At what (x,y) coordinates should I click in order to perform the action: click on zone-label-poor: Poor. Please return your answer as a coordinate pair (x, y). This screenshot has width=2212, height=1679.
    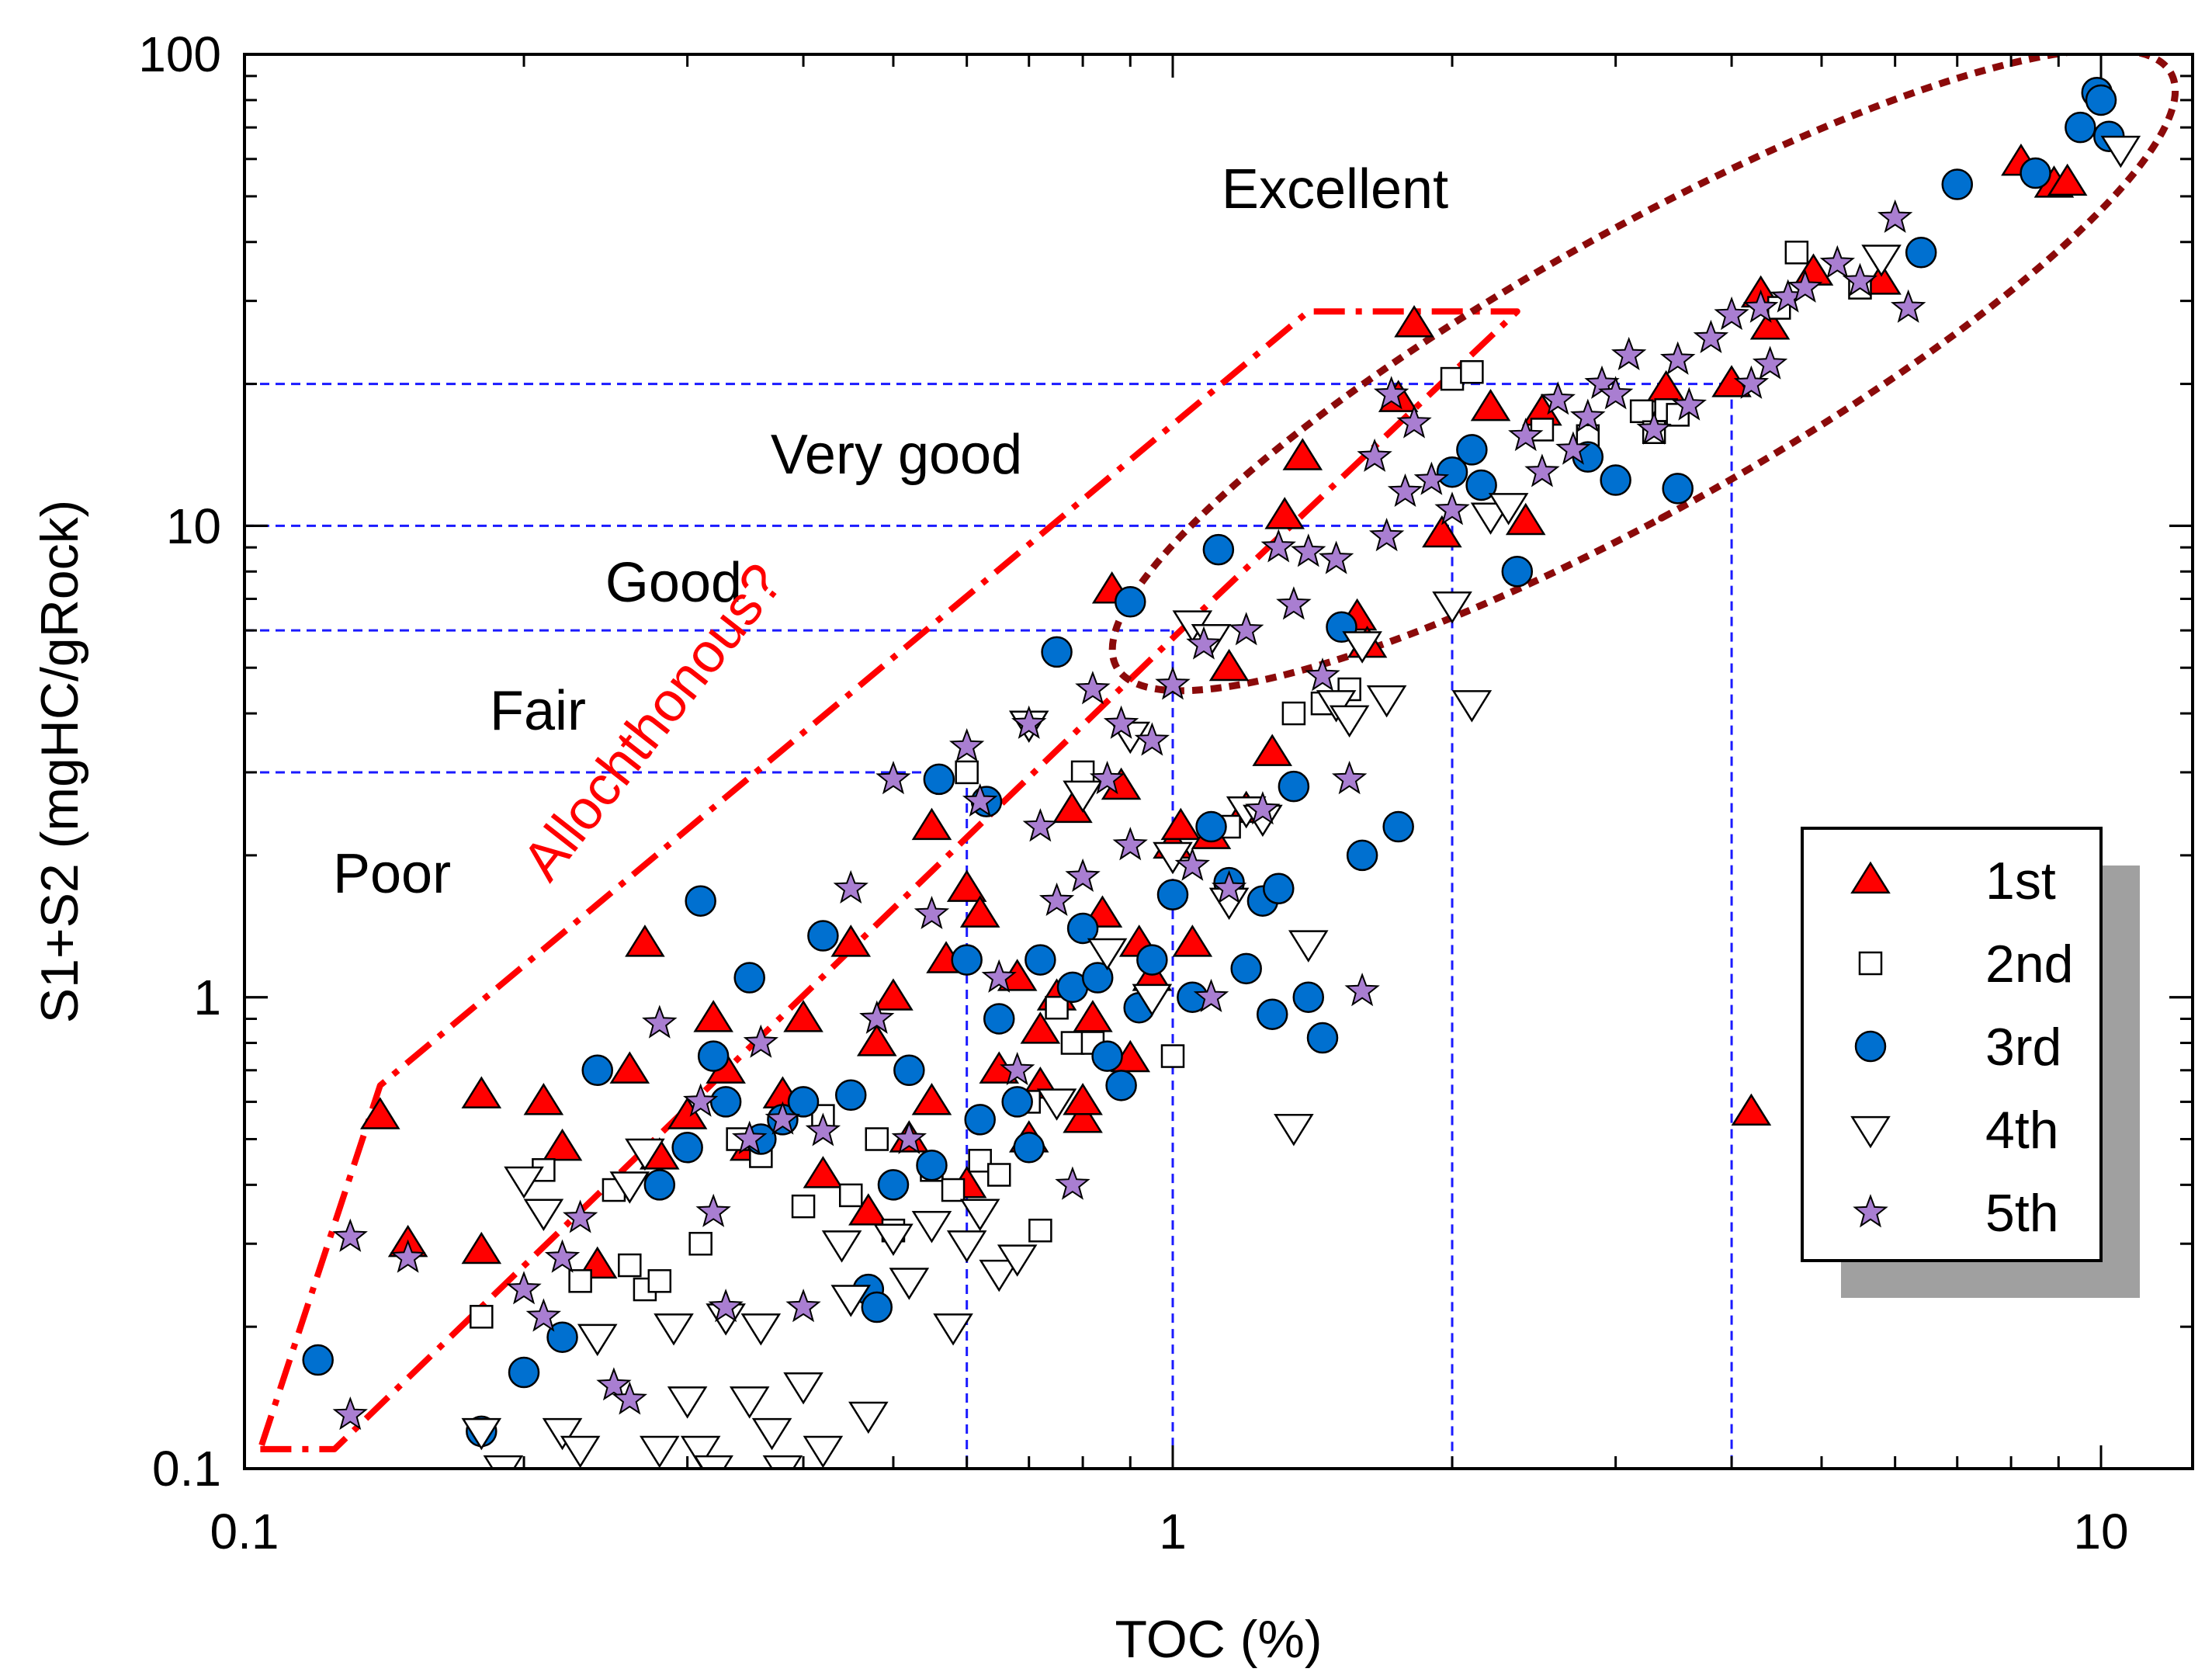
    Looking at the image, I should click on (392, 874).